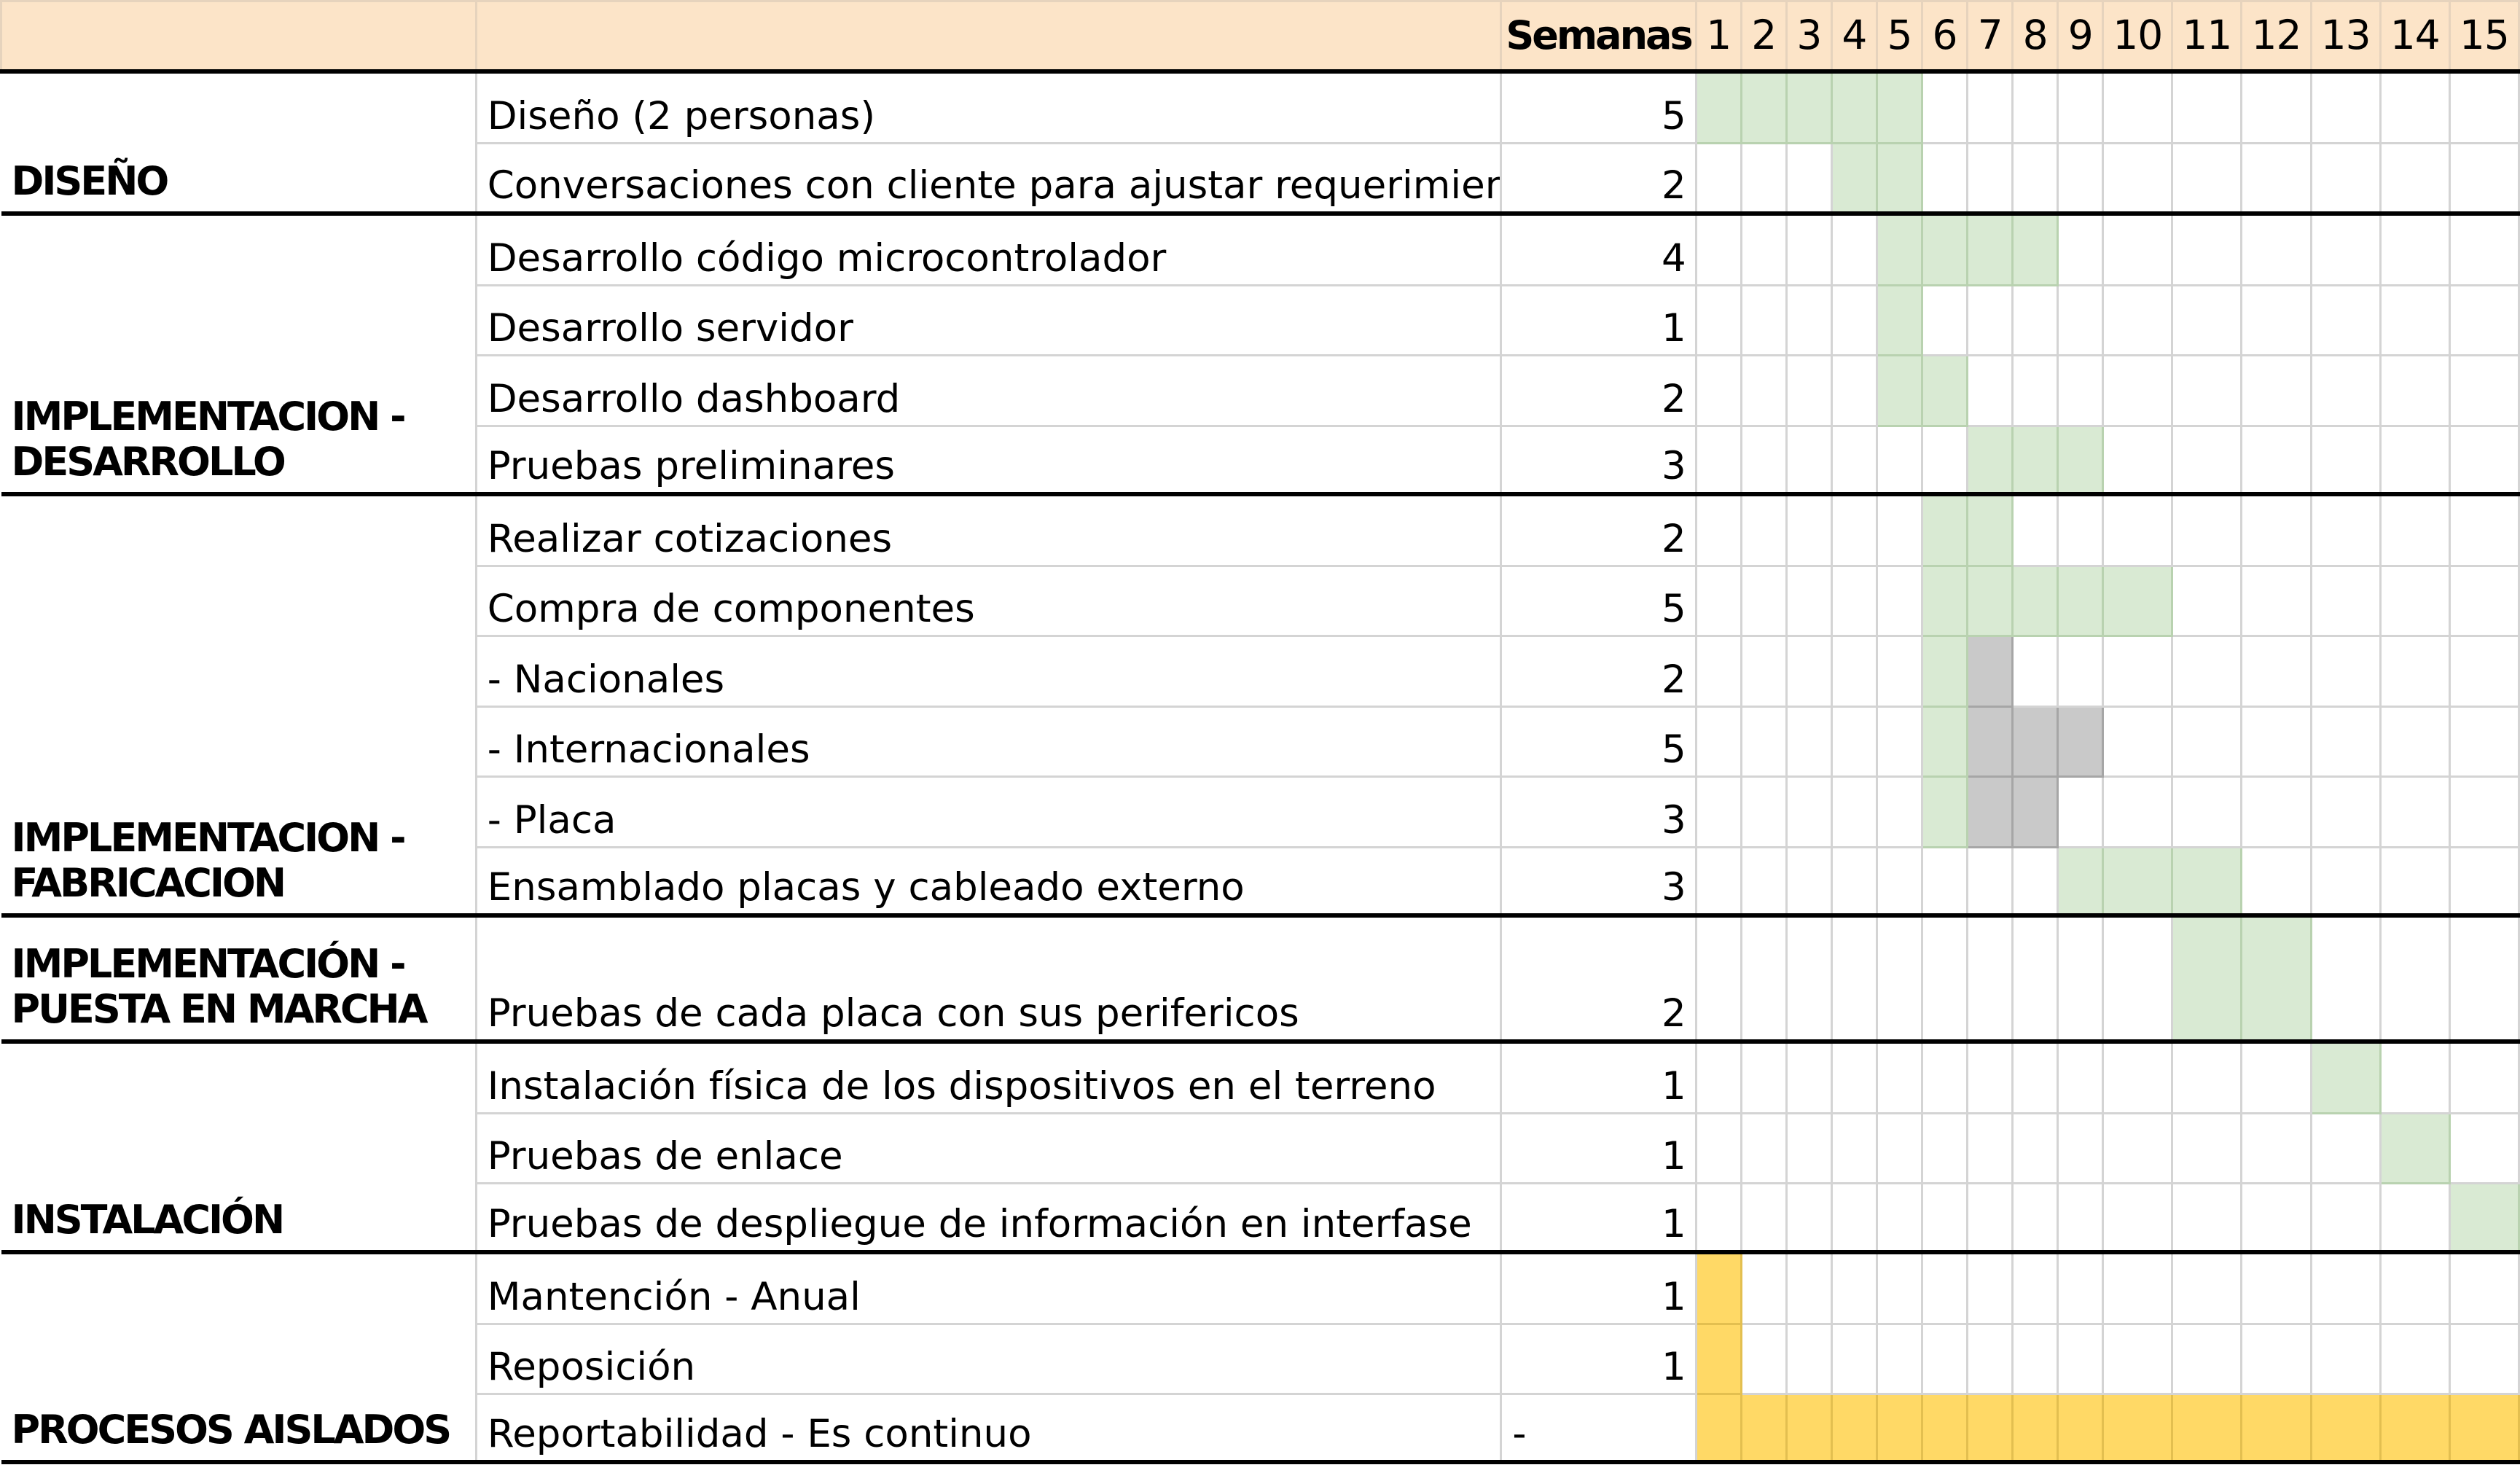 The image size is (2520, 1473). What do you see at coordinates (1598, 107) in the screenshot?
I see `task-duration: 5` at bounding box center [1598, 107].